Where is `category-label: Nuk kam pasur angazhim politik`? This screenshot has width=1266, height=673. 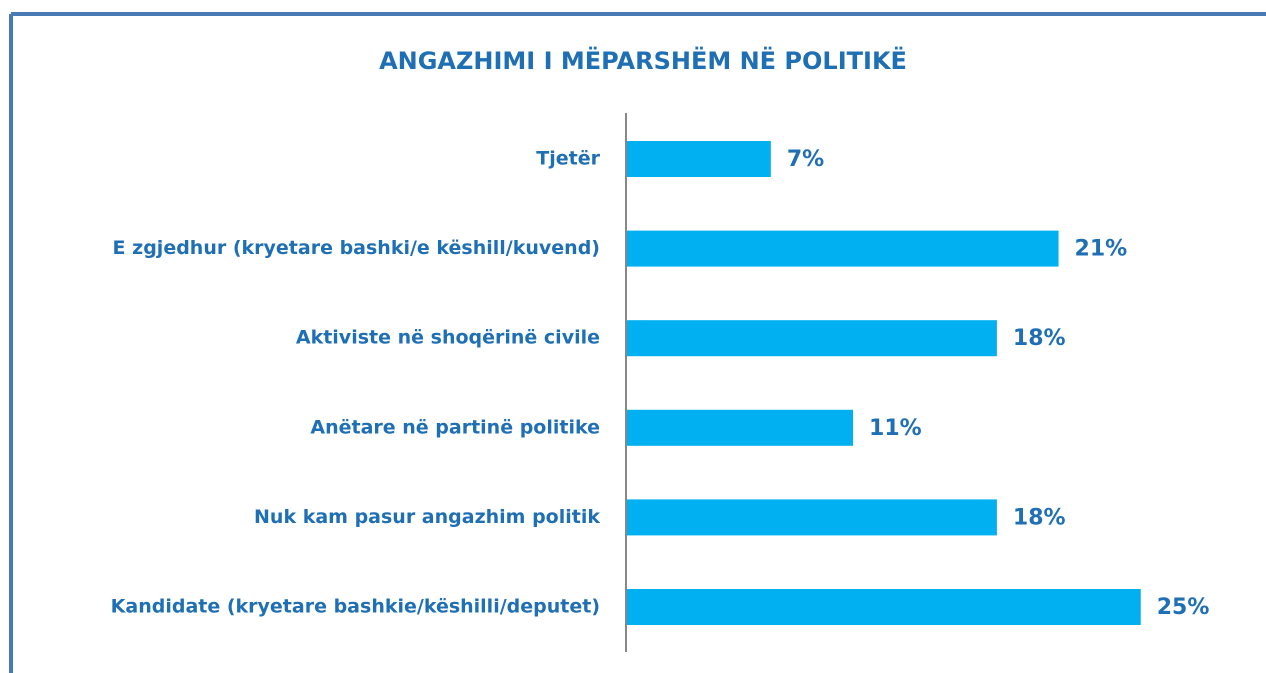 category-label: Nuk kam pasur angazhim politik is located at coordinates (427, 517).